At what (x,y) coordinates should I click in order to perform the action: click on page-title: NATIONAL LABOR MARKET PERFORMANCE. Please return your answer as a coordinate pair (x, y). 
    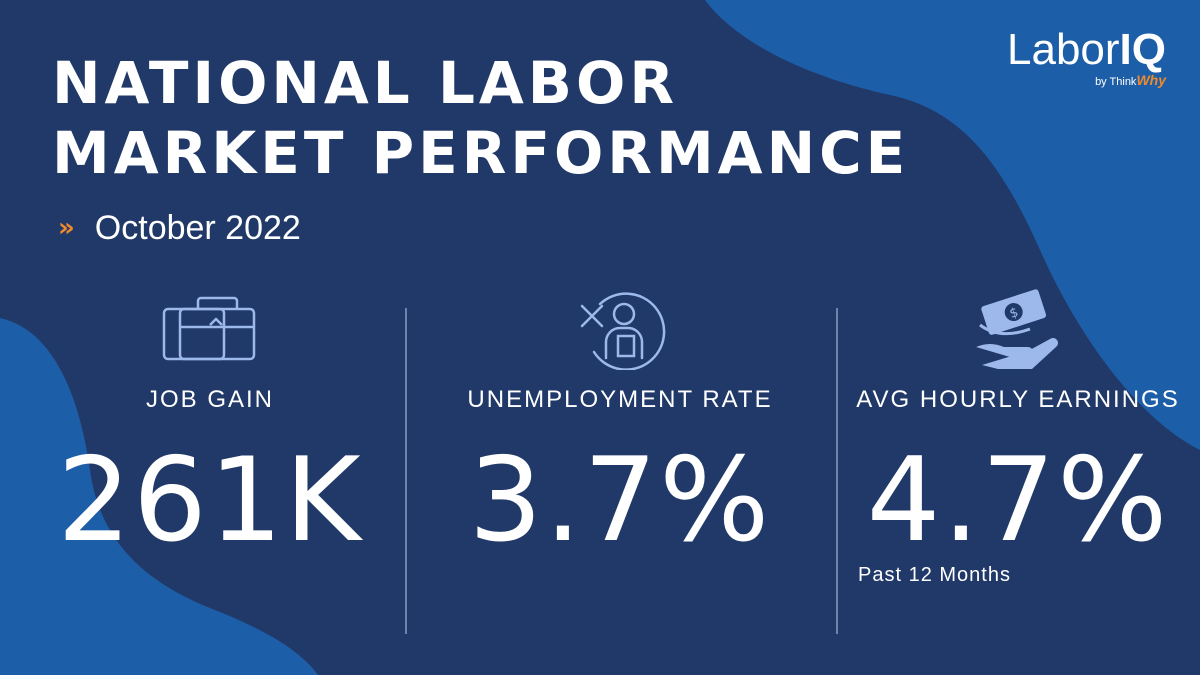
    Looking at the image, I should click on (480, 118).